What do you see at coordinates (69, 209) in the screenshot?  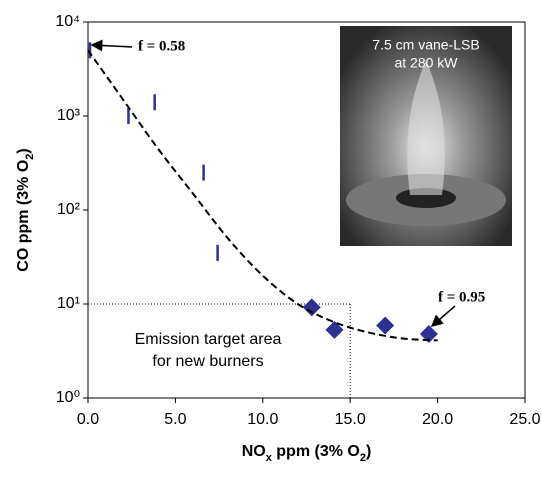 I see `y-tick-label: 10²` at bounding box center [69, 209].